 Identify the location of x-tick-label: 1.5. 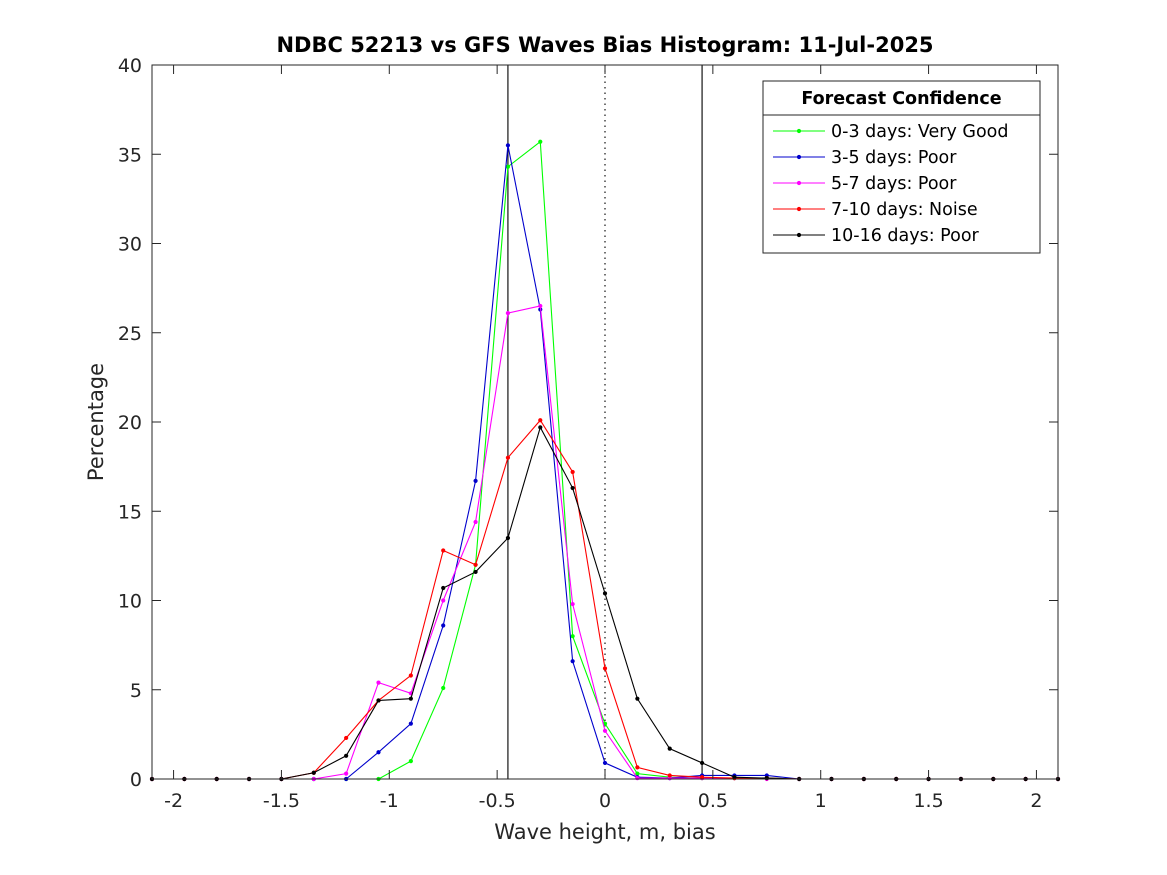
(928, 801).